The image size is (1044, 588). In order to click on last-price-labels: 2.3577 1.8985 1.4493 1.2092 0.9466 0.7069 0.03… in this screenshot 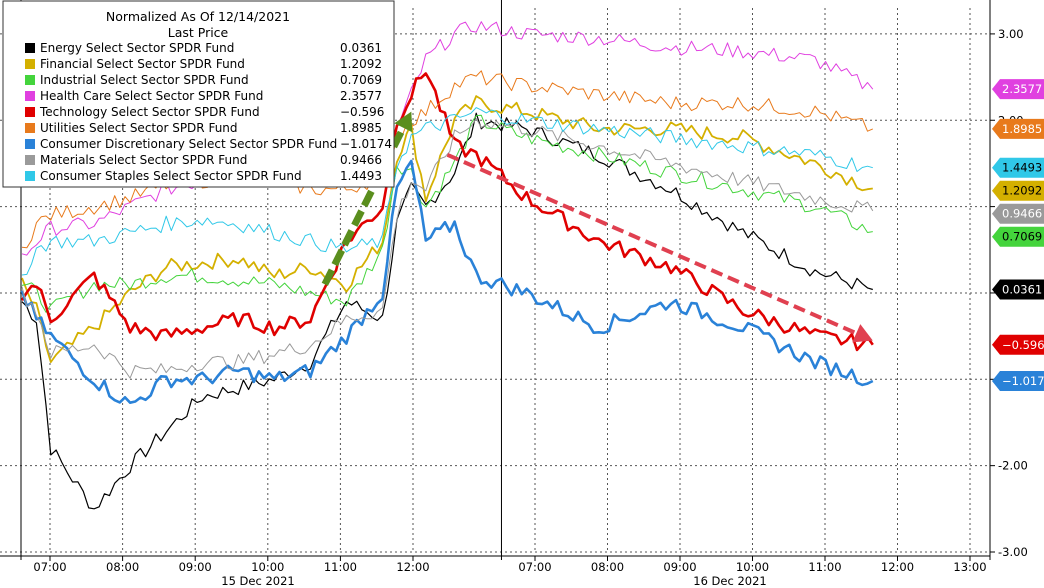, I will do `click(1018, 235)`.